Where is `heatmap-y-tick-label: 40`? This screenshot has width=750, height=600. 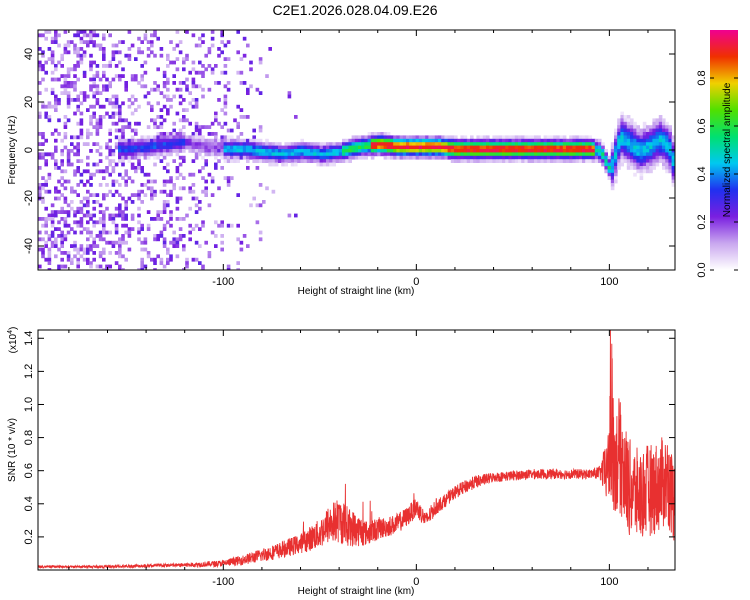 heatmap-y-tick-label: 40 is located at coordinates (29, 54).